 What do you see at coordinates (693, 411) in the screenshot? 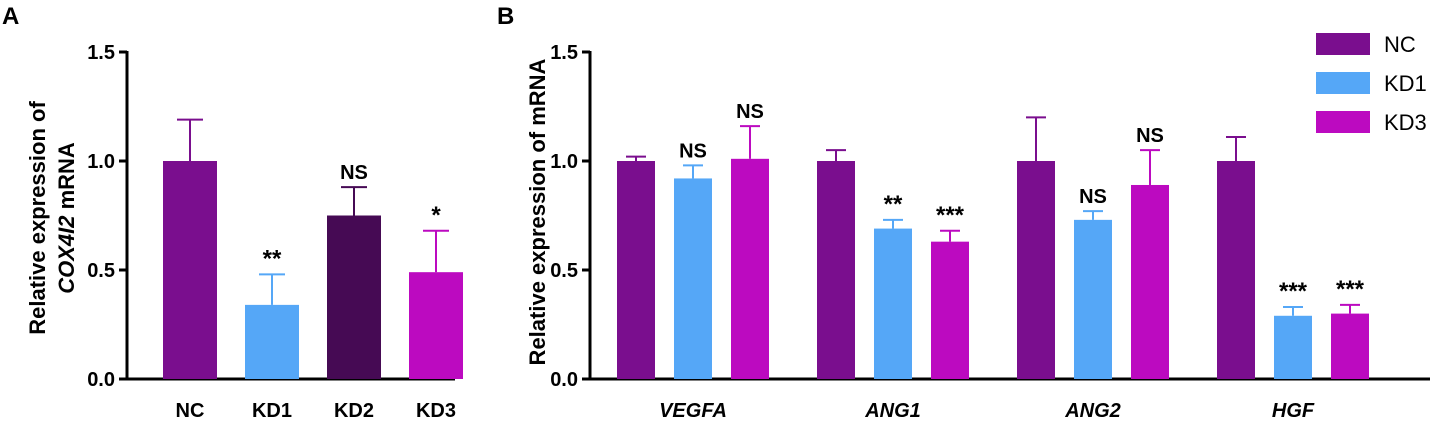
I see `panel-b-category-label: VEGFA` at bounding box center [693, 411].